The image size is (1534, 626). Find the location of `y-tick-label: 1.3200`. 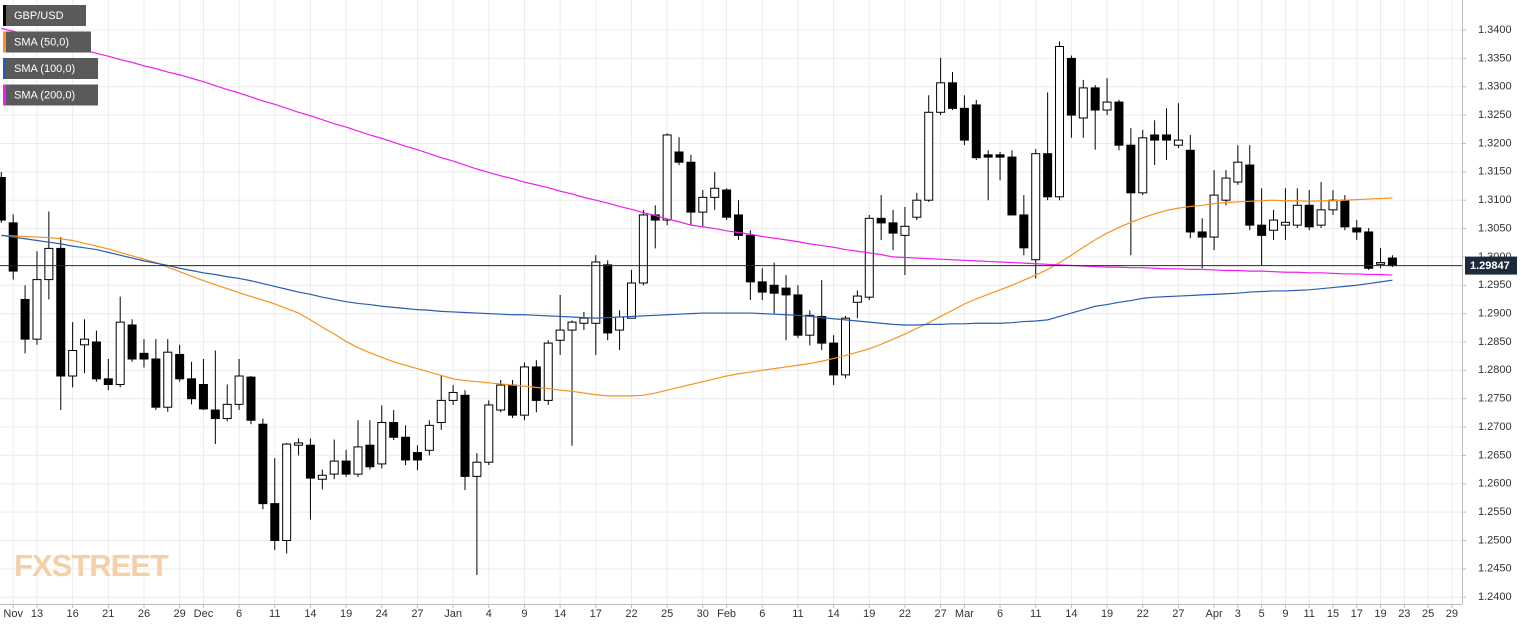

y-tick-label: 1.3200 is located at coordinates (1495, 143).